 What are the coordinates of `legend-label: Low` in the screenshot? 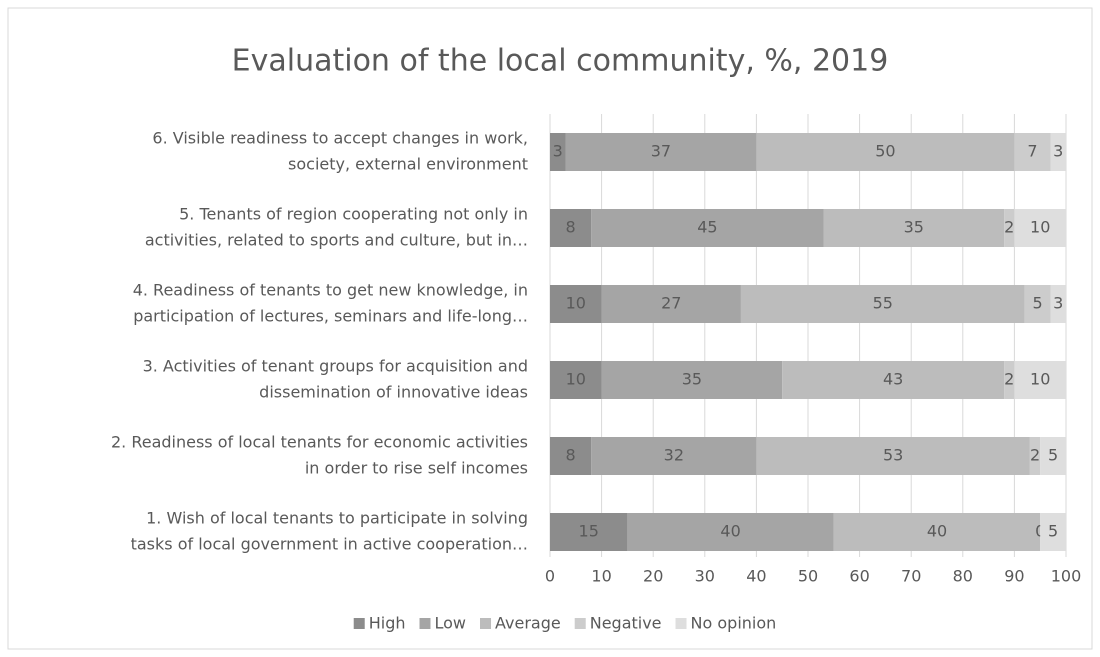 It's located at (451, 623).